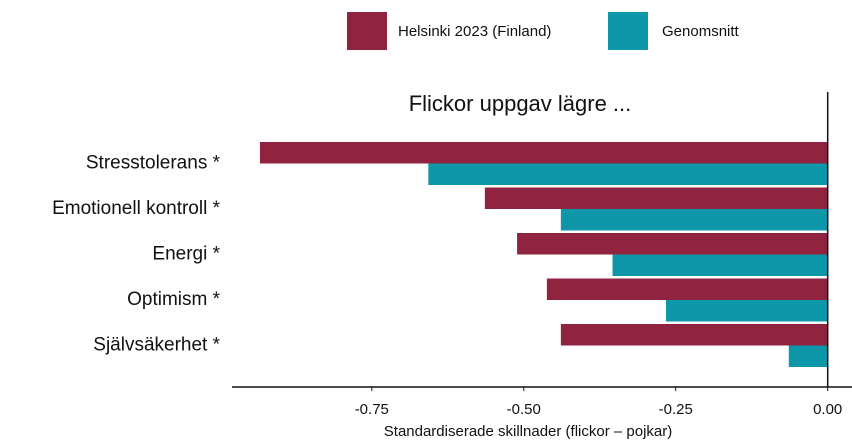  Describe the element at coordinates (701, 31) in the screenshot. I see `legend-label: Genomsnitt` at that location.